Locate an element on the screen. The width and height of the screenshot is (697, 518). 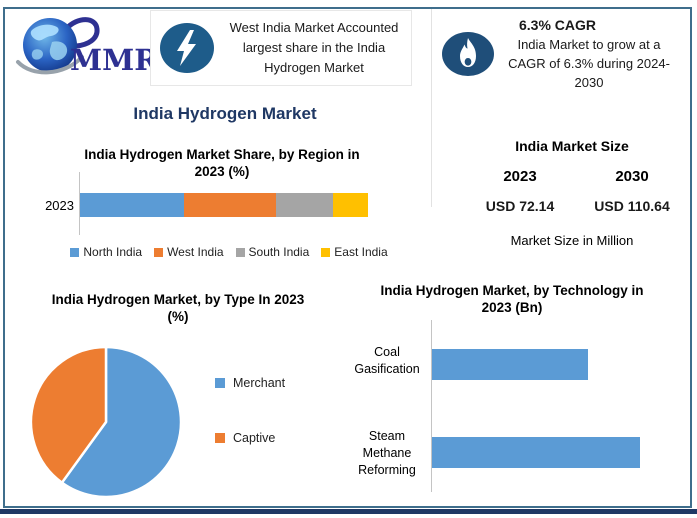
bar-segment-east-india is located at coordinates (350, 205).